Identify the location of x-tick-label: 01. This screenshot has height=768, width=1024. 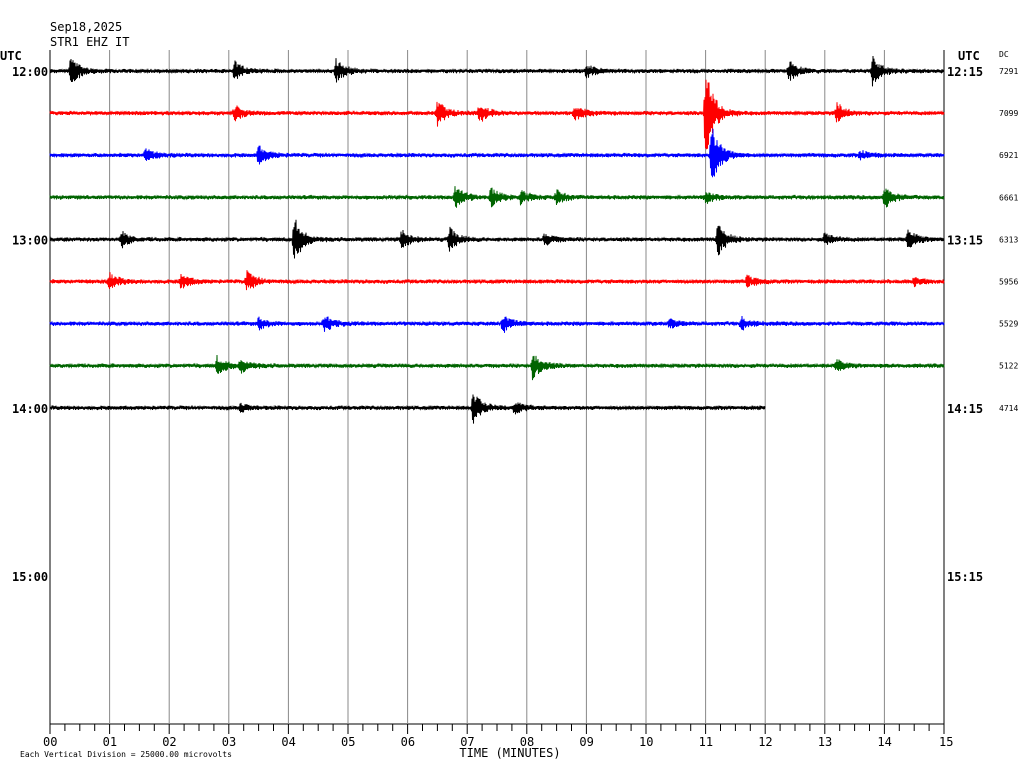
(110, 742).